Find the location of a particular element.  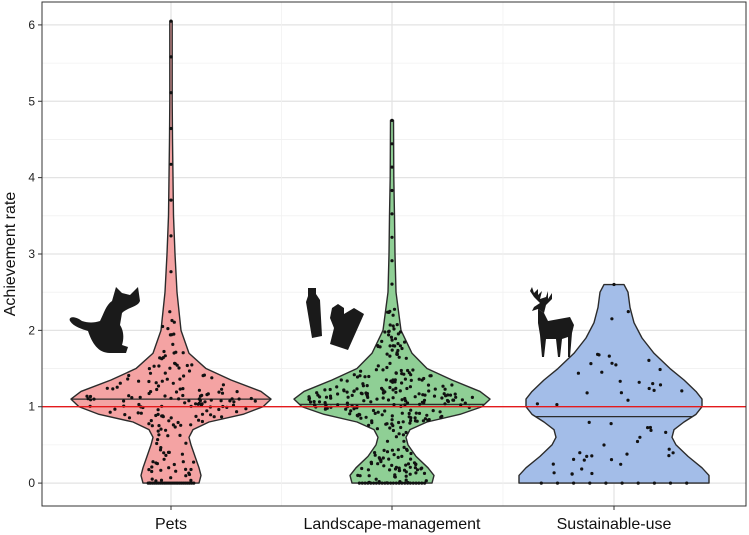

litter-icon is located at coordinates (335, 319).